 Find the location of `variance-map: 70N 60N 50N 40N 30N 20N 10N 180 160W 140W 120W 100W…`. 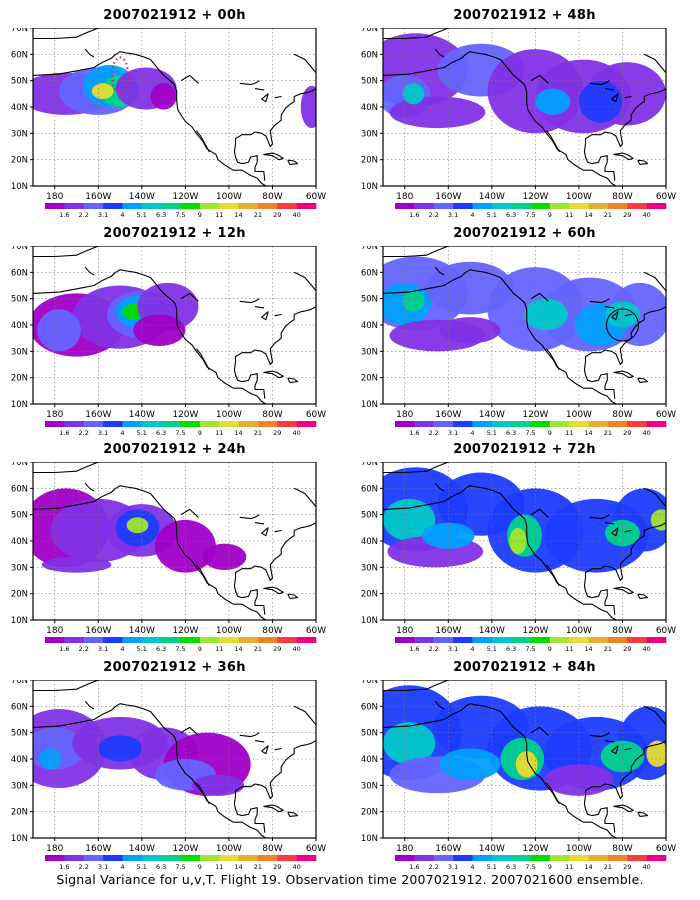

variance-map: 70N 60N 50N 40N 30N 20N 10N 180 160W 140W 120W 100W… is located at coordinates (530, 560).